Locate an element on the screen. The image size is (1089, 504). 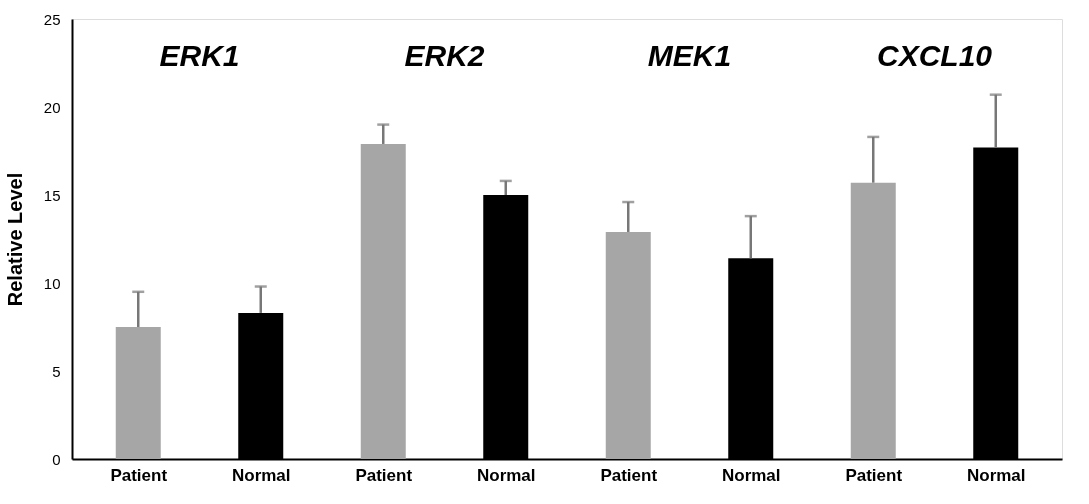
y-axis-title: Relative Level is located at coordinates (14, 239).